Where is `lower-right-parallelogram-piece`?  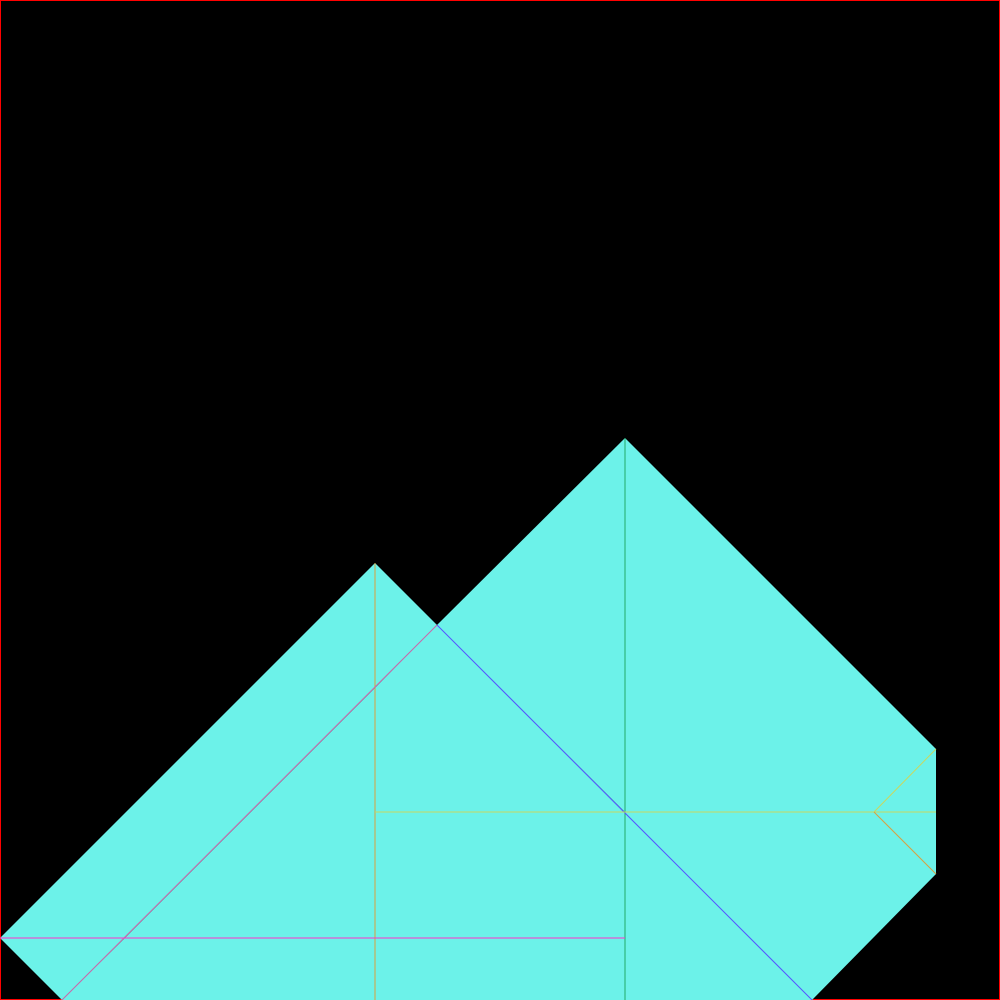 lower-right-parallelogram-piece is located at coordinates (780, 906).